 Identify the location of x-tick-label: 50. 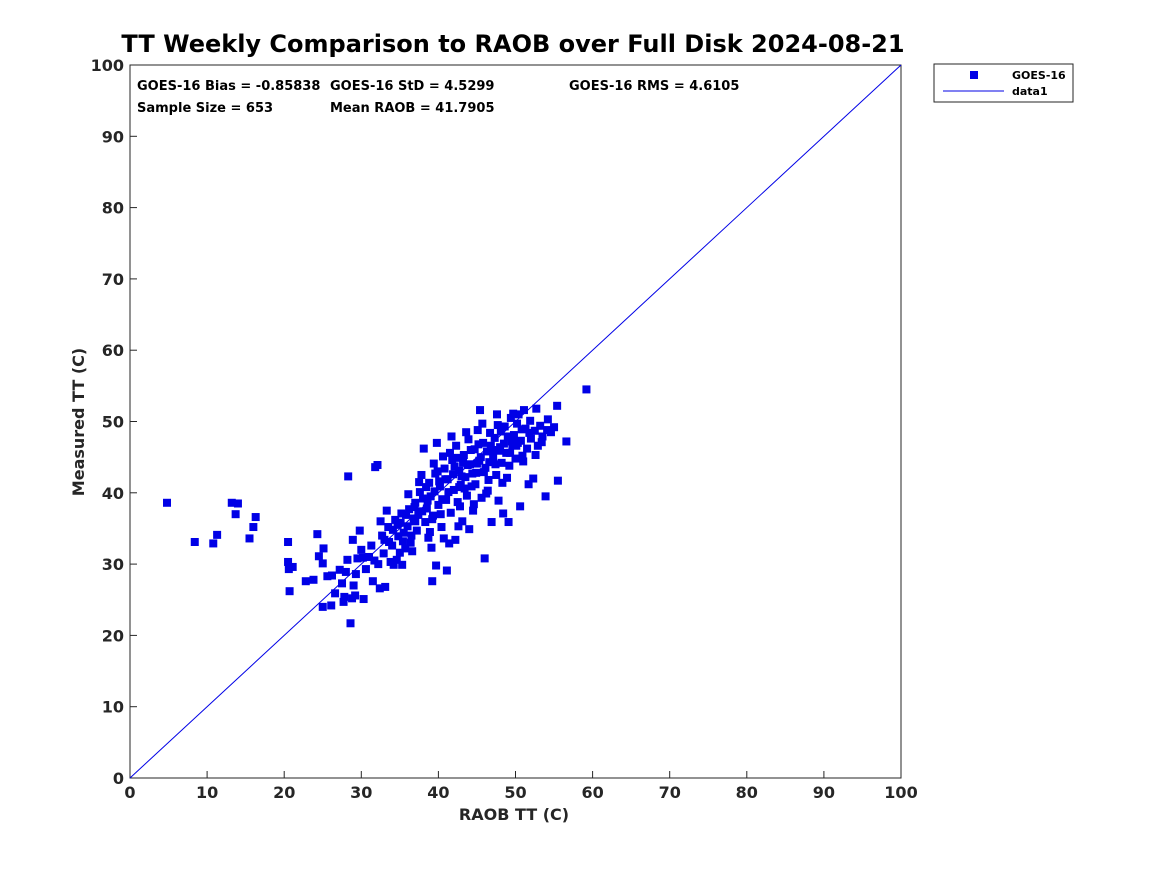
(515, 792).